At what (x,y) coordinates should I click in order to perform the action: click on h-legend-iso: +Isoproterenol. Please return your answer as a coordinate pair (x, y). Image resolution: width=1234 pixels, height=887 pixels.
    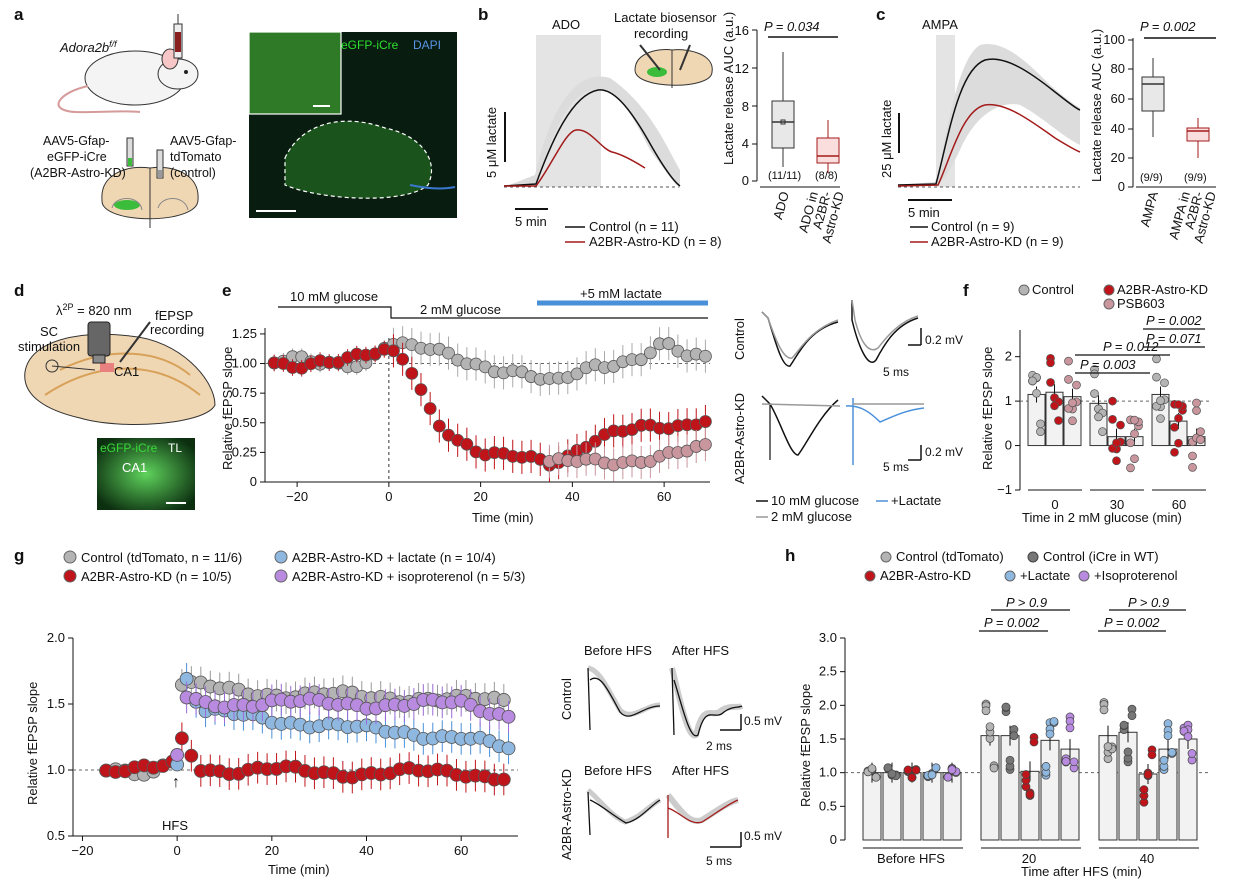
    Looking at the image, I should click on (1136, 575).